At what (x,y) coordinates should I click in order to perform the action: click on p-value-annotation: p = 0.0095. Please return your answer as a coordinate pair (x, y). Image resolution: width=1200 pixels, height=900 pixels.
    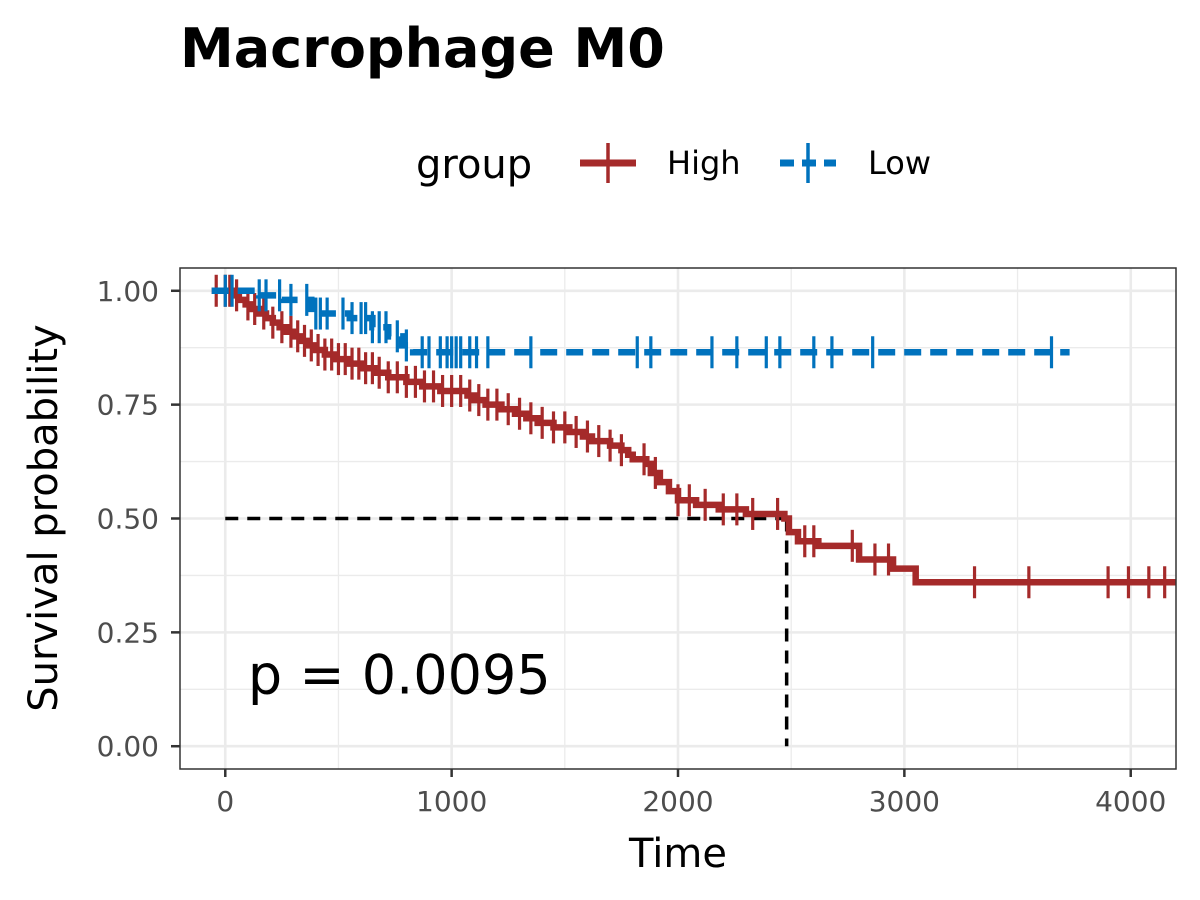
    Looking at the image, I should click on (399, 674).